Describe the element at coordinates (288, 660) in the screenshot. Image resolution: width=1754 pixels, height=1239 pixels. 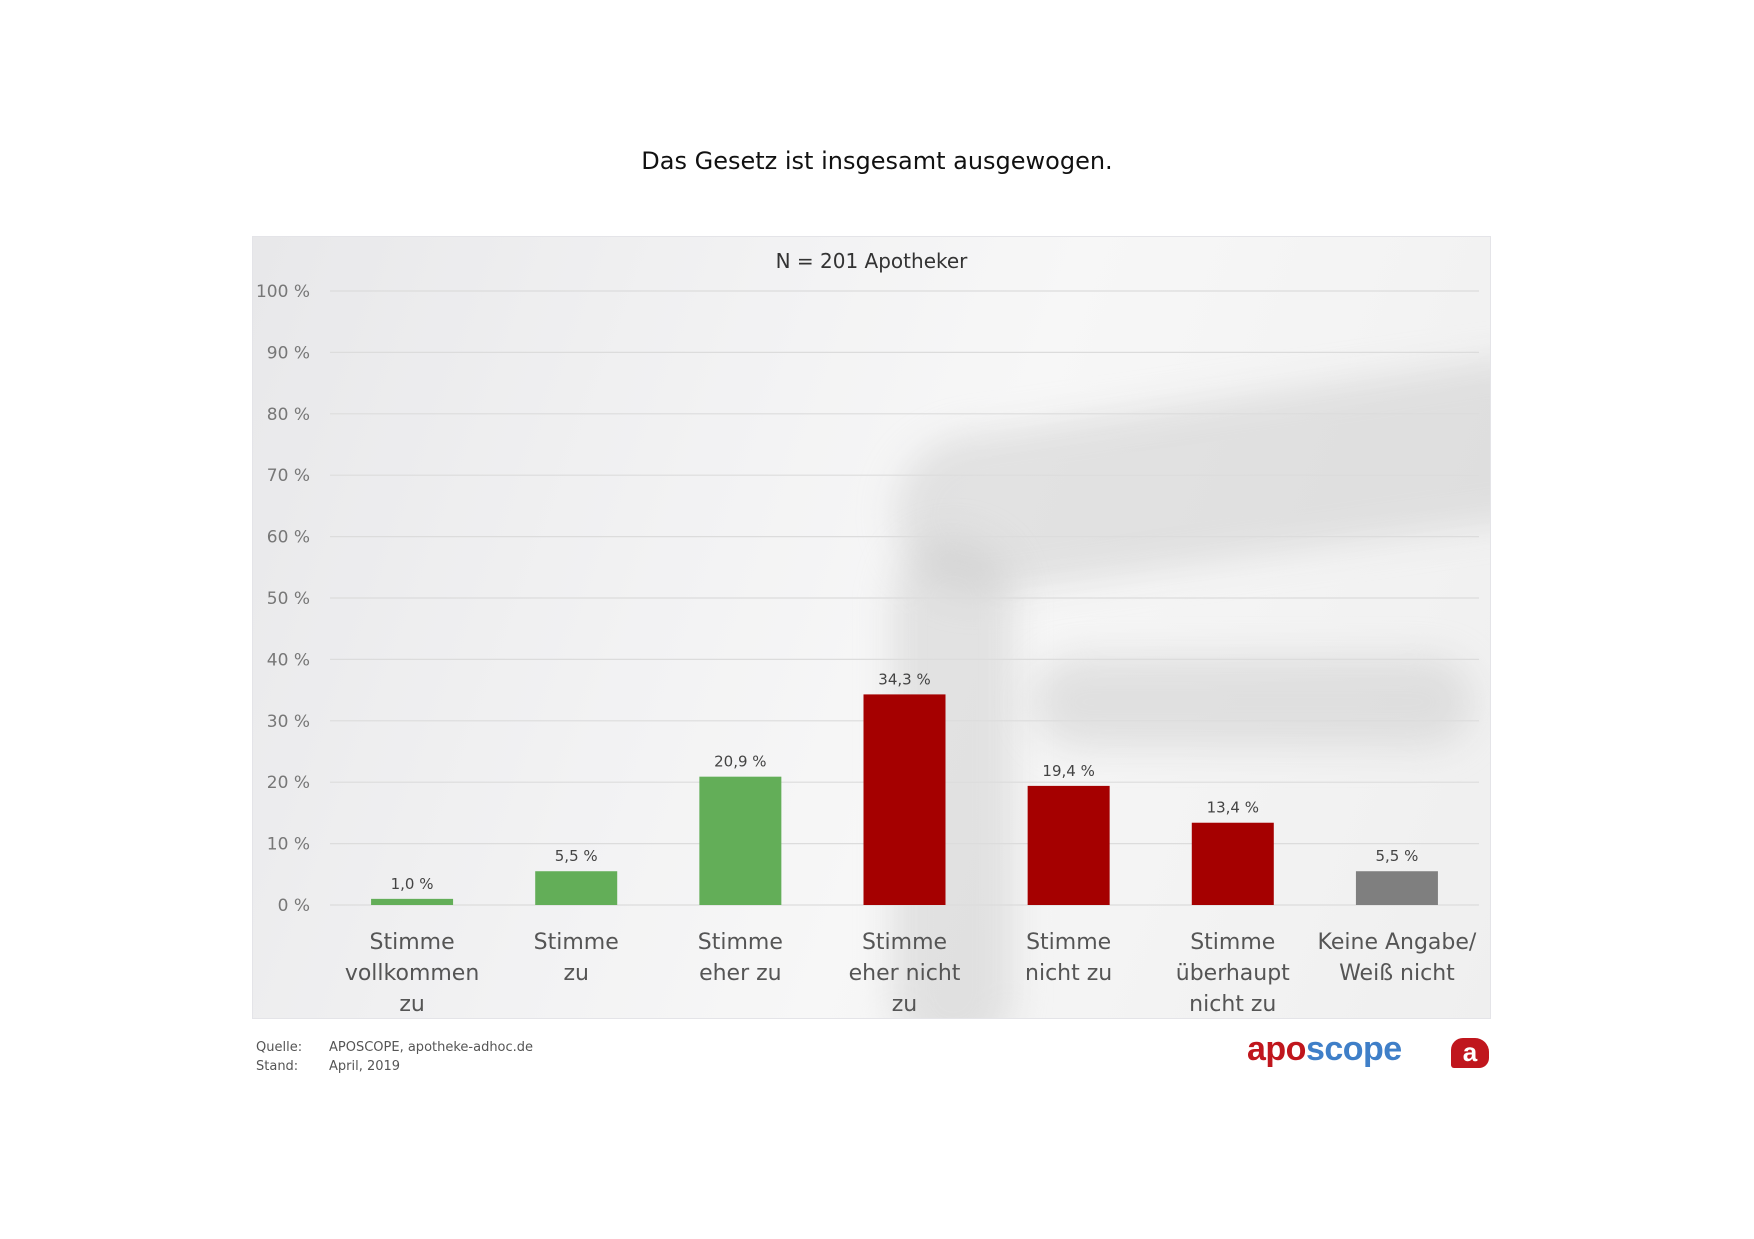
I see `y-tick-label: 40 %` at that location.